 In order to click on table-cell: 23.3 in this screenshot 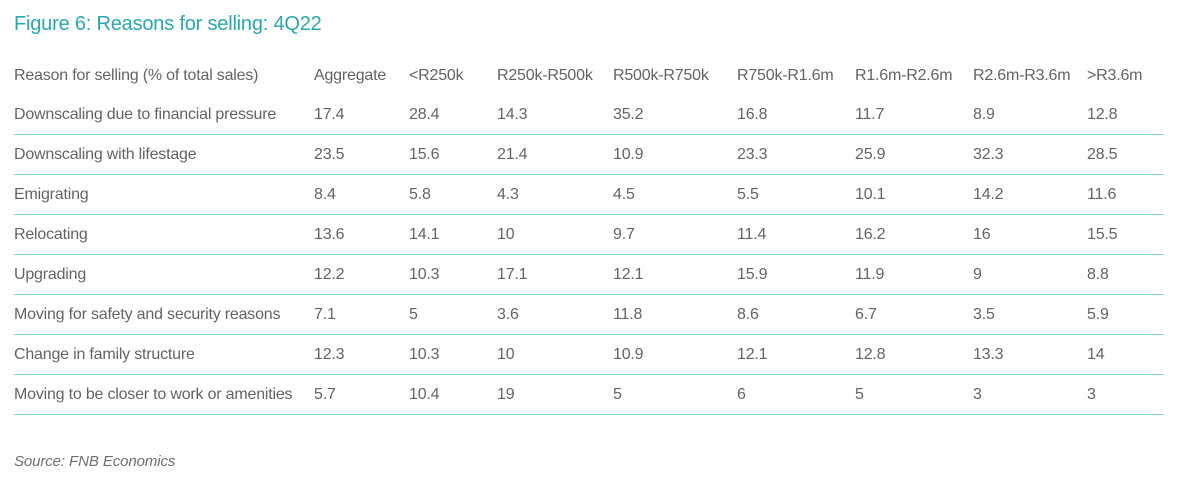, I will do `click(796, 154)`.